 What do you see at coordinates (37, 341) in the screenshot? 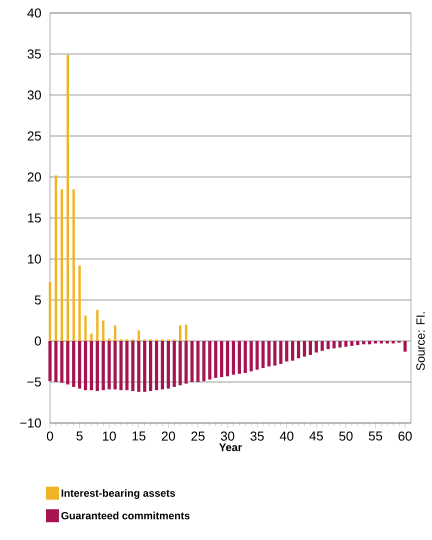
I see `y-tick-label: 0` at bounding box center [37, 341].